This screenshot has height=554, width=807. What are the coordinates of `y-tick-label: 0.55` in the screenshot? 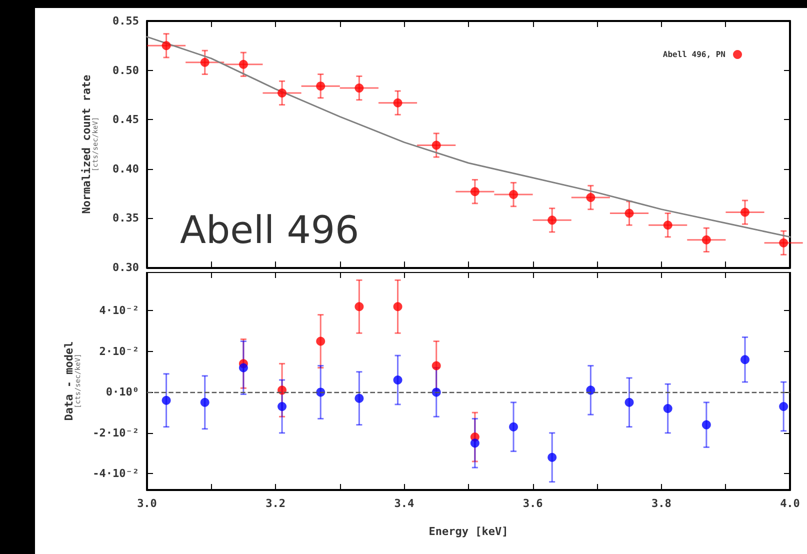 It's located at (125, 21).